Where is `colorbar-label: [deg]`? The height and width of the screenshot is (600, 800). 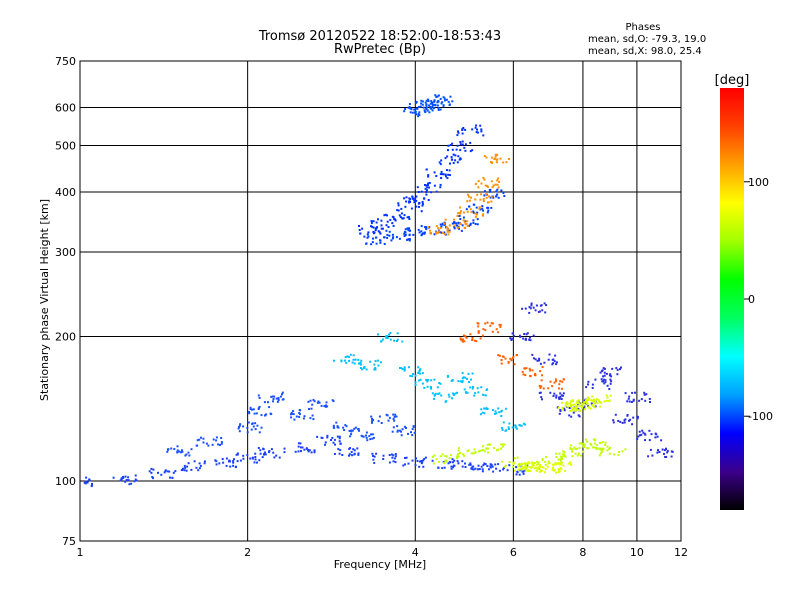
colorbar-label: [deg] is located at coordinates (732, 80).